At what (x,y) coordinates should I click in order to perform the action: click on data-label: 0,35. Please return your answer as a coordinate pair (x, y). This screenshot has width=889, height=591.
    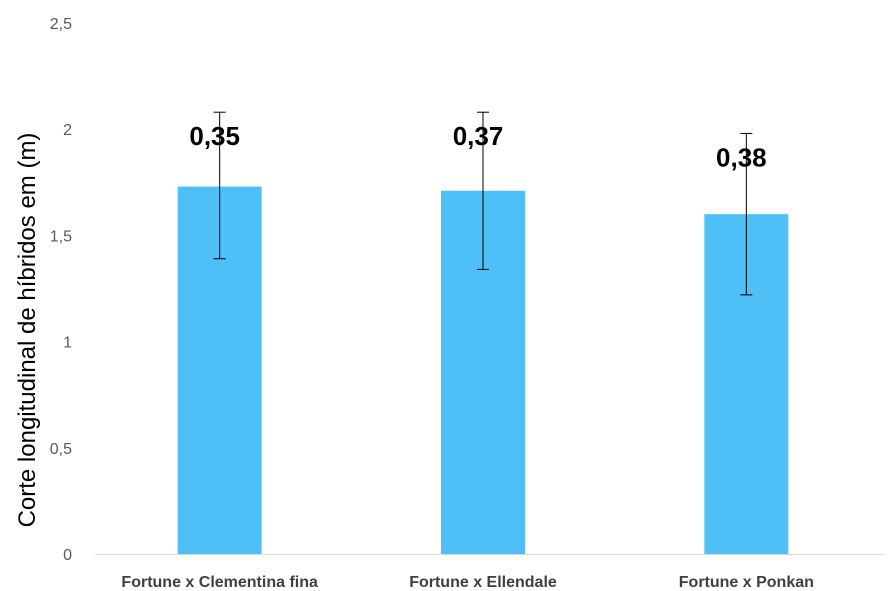
    Looking at the image, I should click on (214, 136).